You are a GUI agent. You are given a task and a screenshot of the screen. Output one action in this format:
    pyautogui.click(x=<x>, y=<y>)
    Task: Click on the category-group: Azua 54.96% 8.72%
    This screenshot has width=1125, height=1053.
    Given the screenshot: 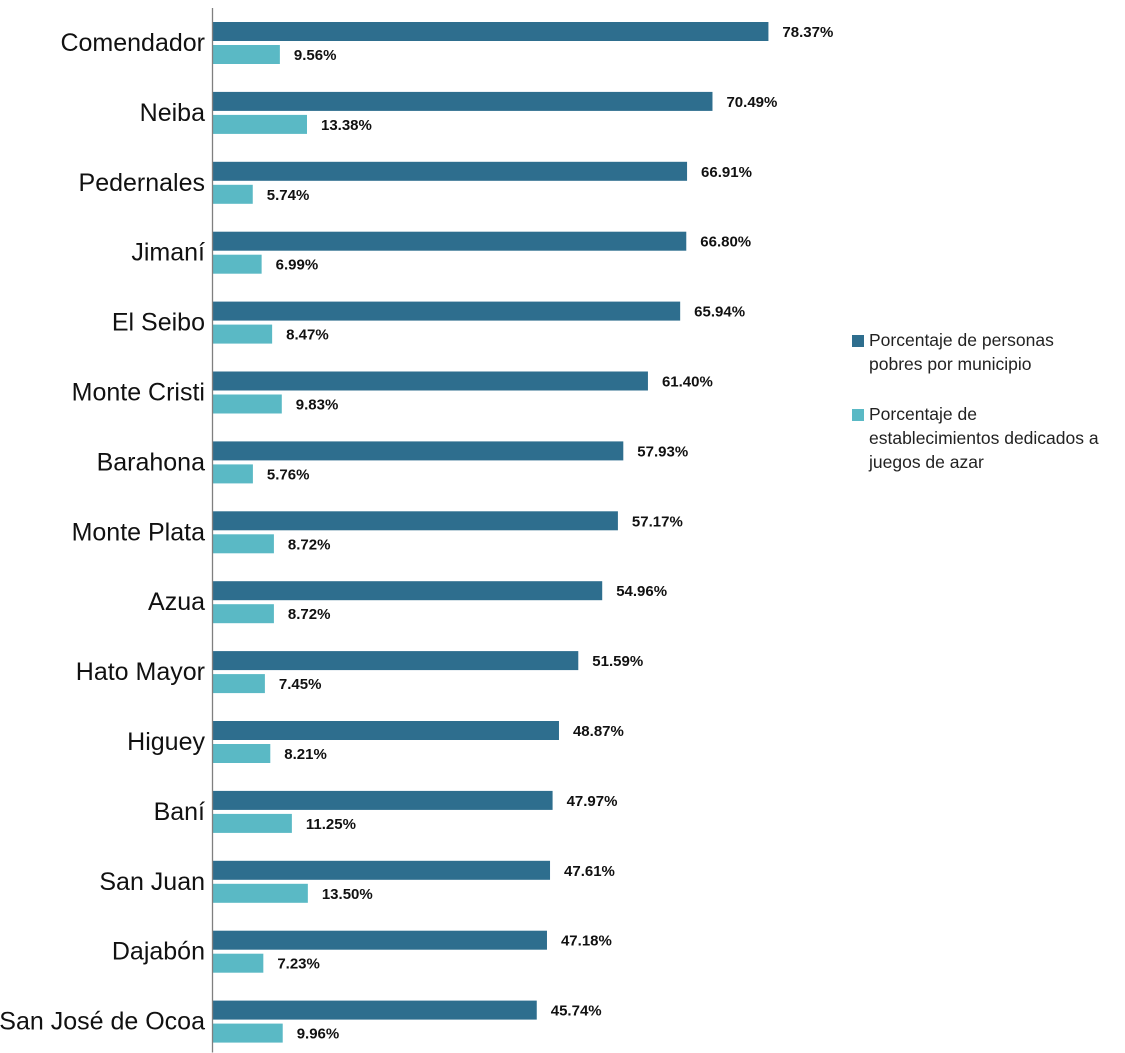 What is the action you would take?
    pyautogui.click(x=407, y=602)
    